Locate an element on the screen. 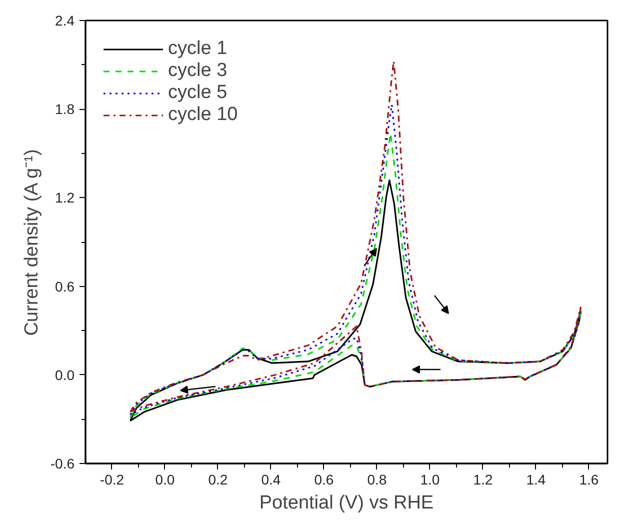 This screenshot has width=619, height=528. y-tick-label: 0.0 is located at coordinates (65, 374).